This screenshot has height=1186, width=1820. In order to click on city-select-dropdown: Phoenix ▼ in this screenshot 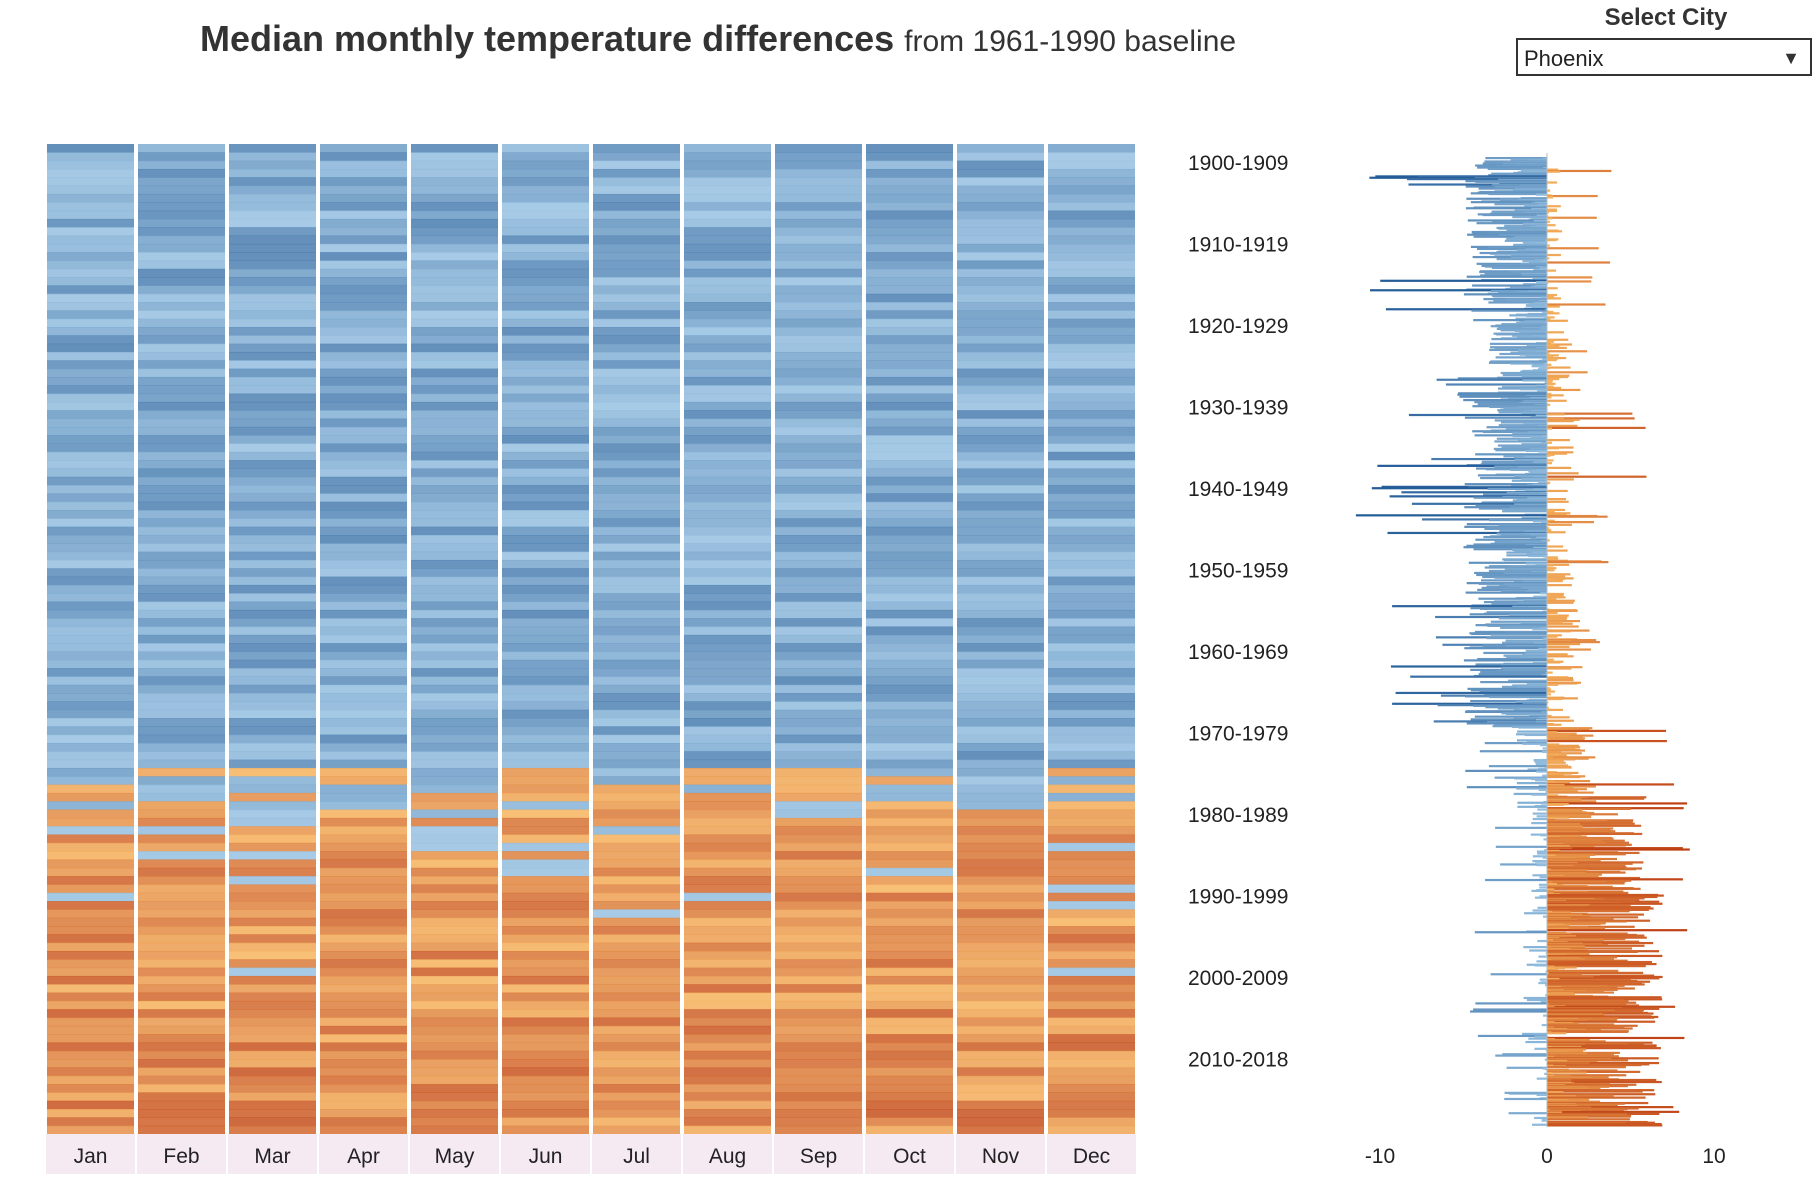, I will do `click(1664, 57)`.